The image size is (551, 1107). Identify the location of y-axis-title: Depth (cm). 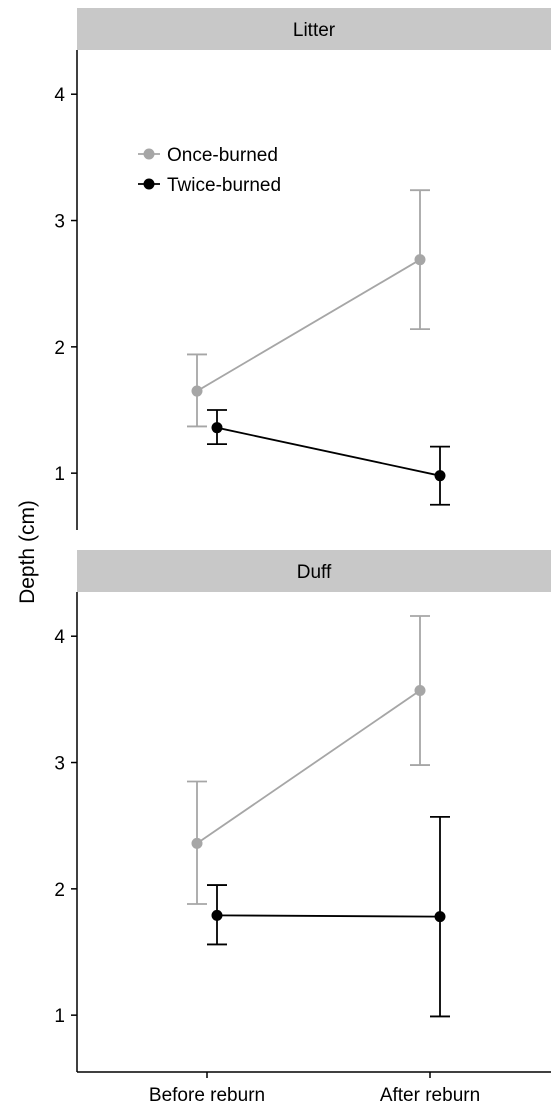
(27, 552).